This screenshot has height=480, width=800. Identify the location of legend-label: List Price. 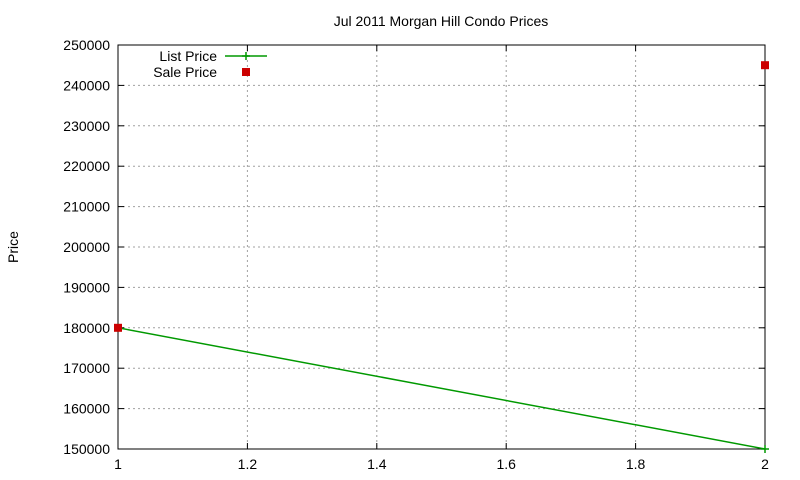
(188, 56).